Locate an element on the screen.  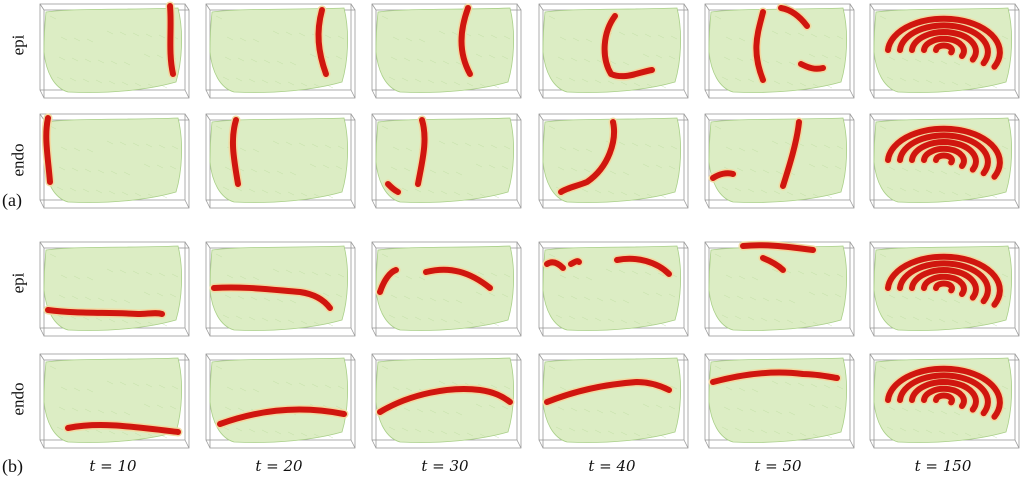
snapshot-tile-r3-c2 is located at coordinates (280, 289).